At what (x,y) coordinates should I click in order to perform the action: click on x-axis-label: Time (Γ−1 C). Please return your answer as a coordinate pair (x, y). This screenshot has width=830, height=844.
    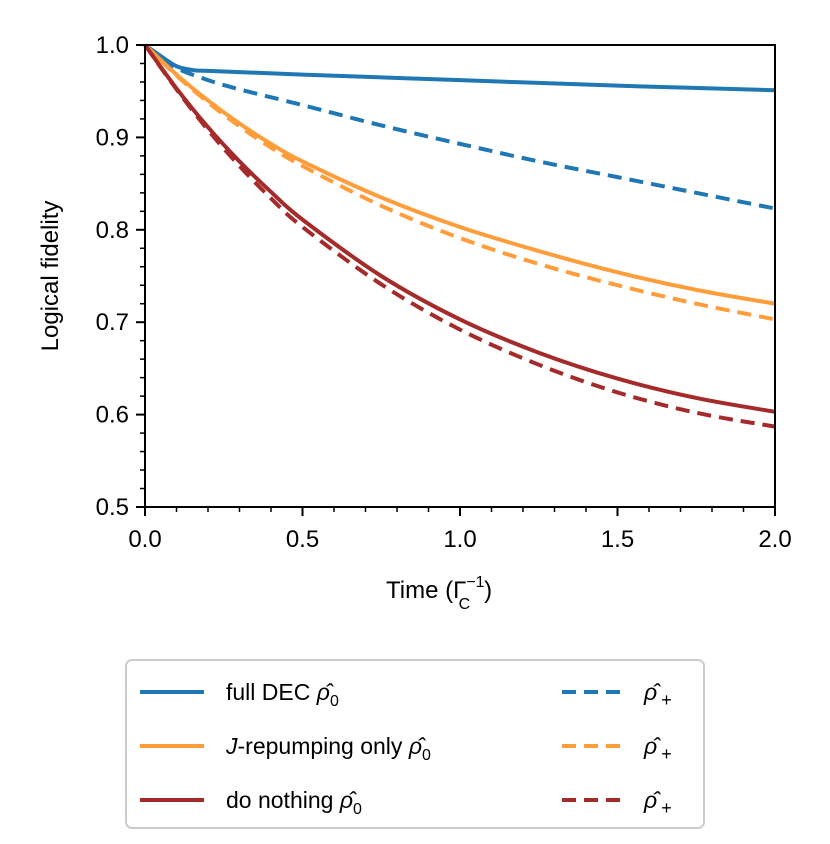
    Looking at the image, I should click on (439, 593).